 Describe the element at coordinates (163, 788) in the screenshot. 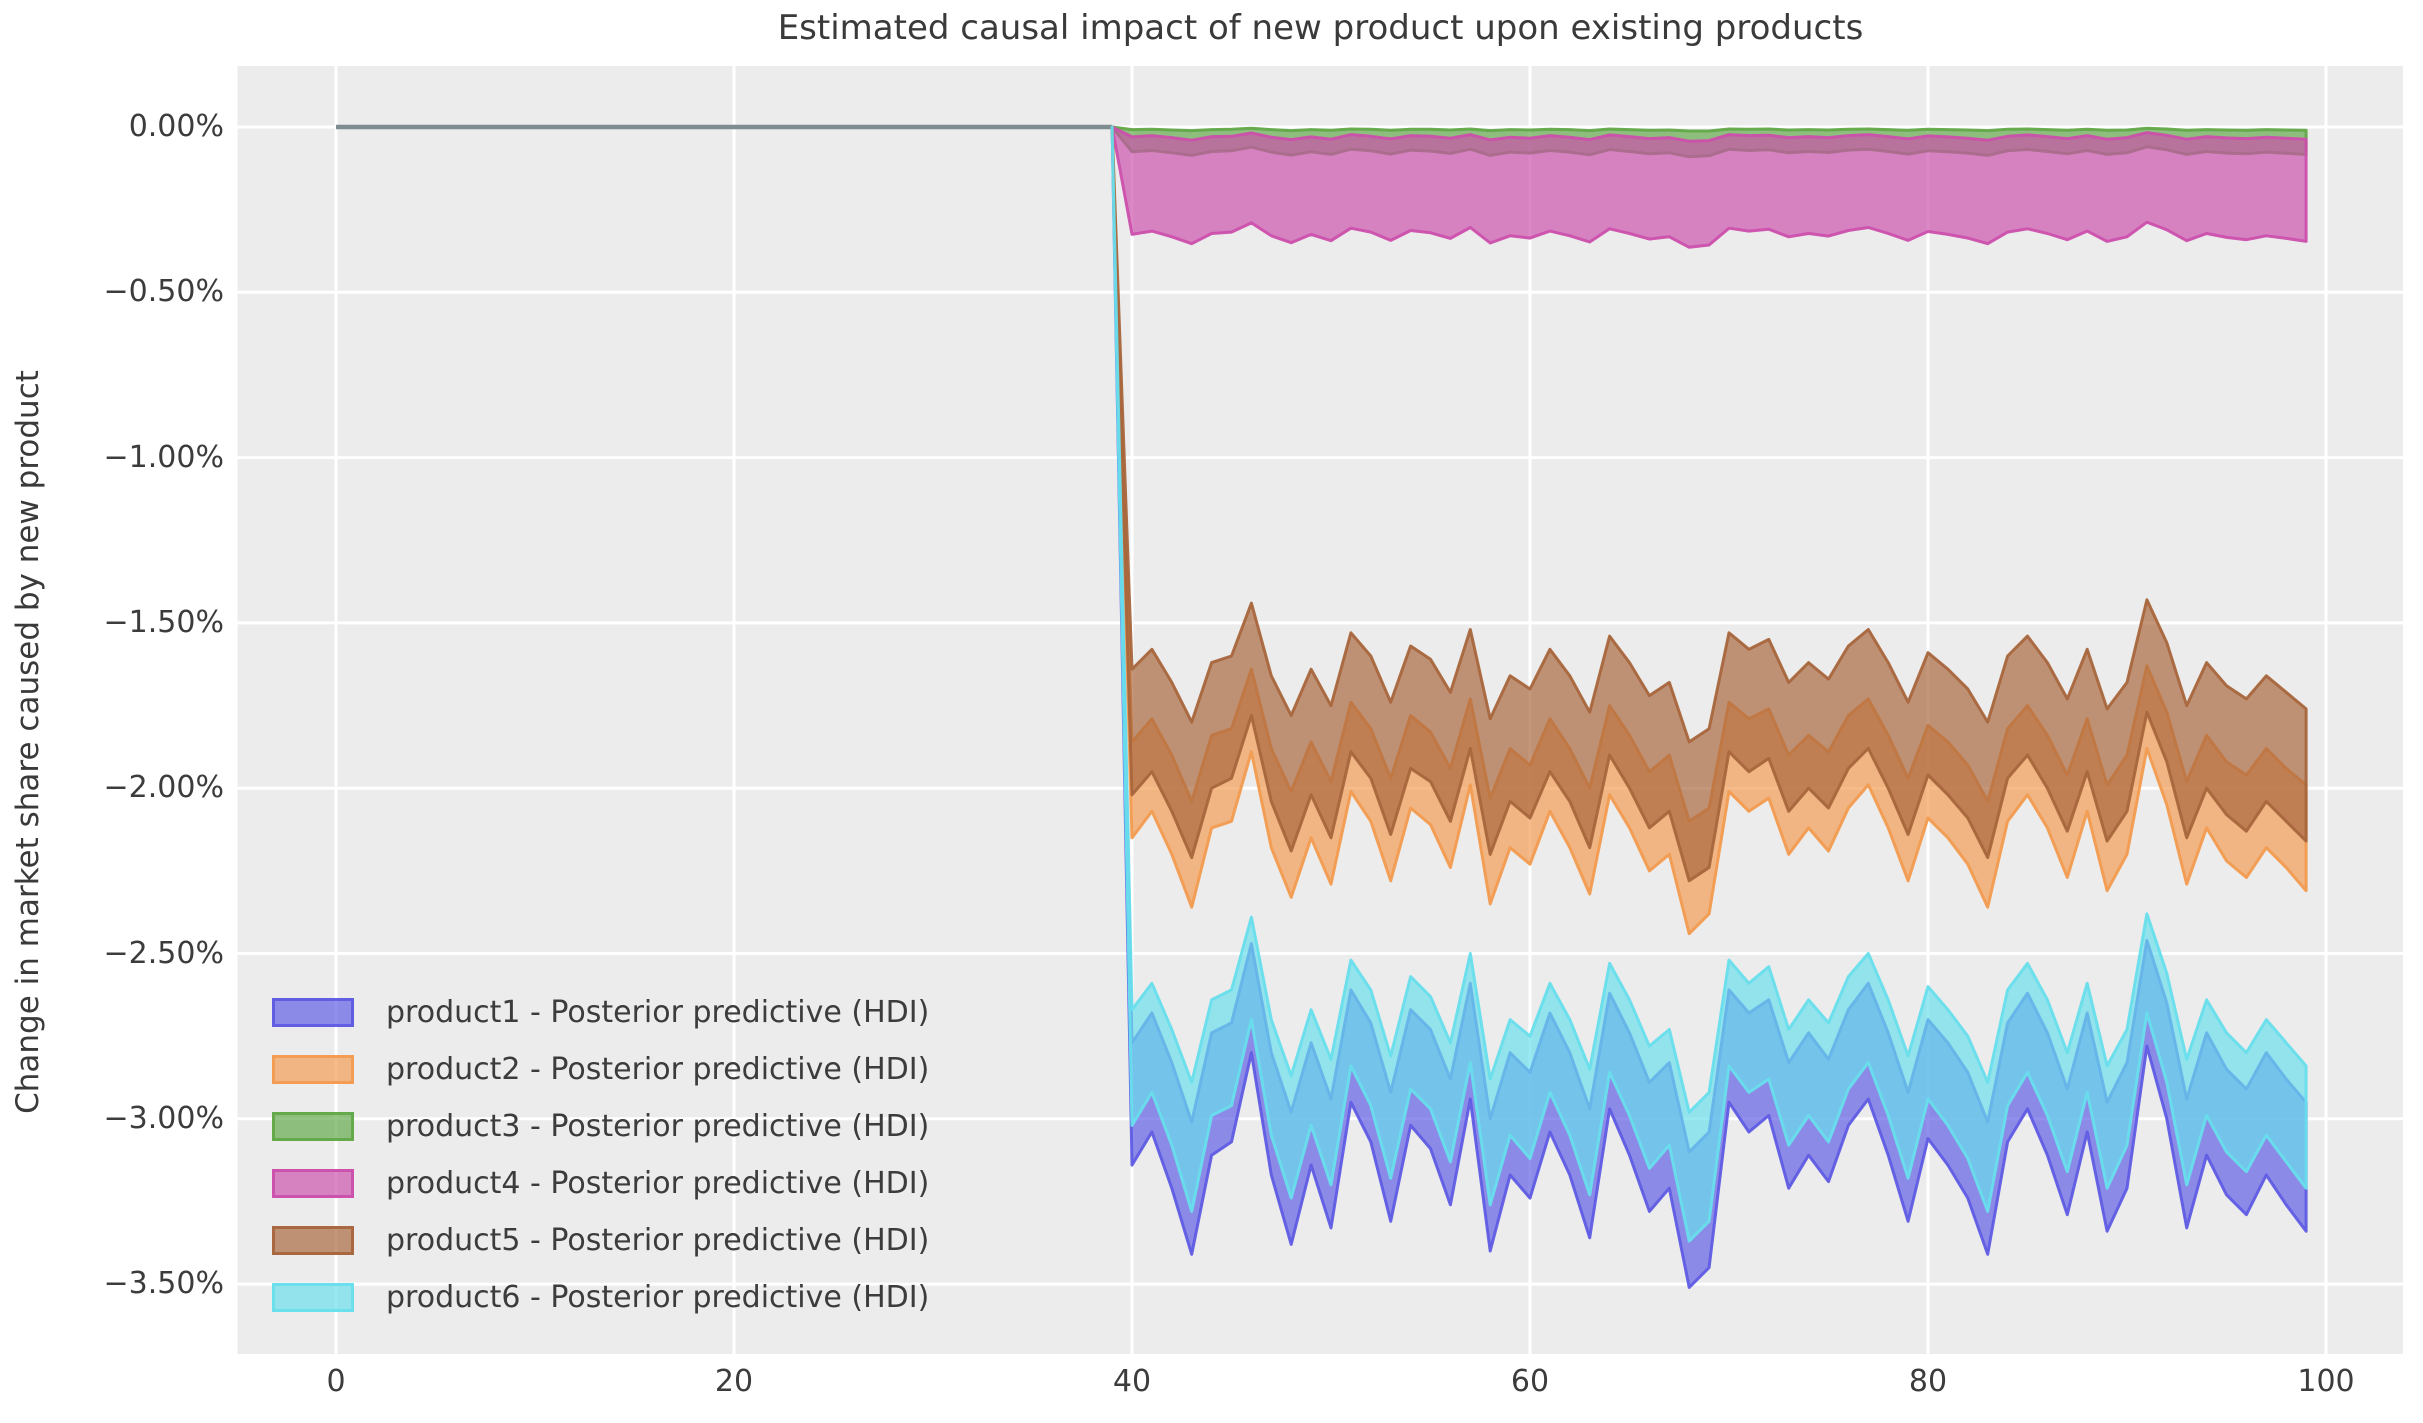

I see `y-tick-label: −2.00%` at that location.